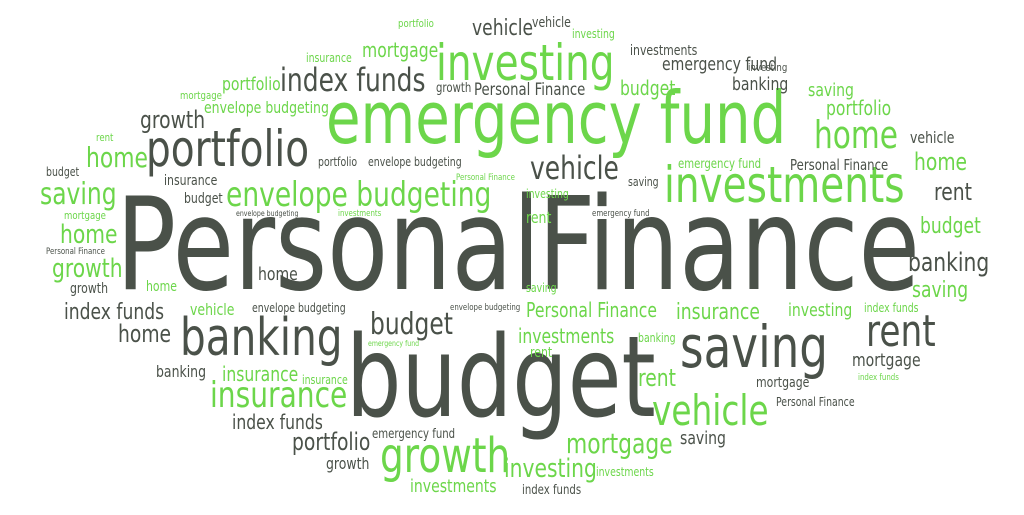 This screenshot has height=515, width=1024. I want to click on word-budget-large: budget, so click(501, 378).